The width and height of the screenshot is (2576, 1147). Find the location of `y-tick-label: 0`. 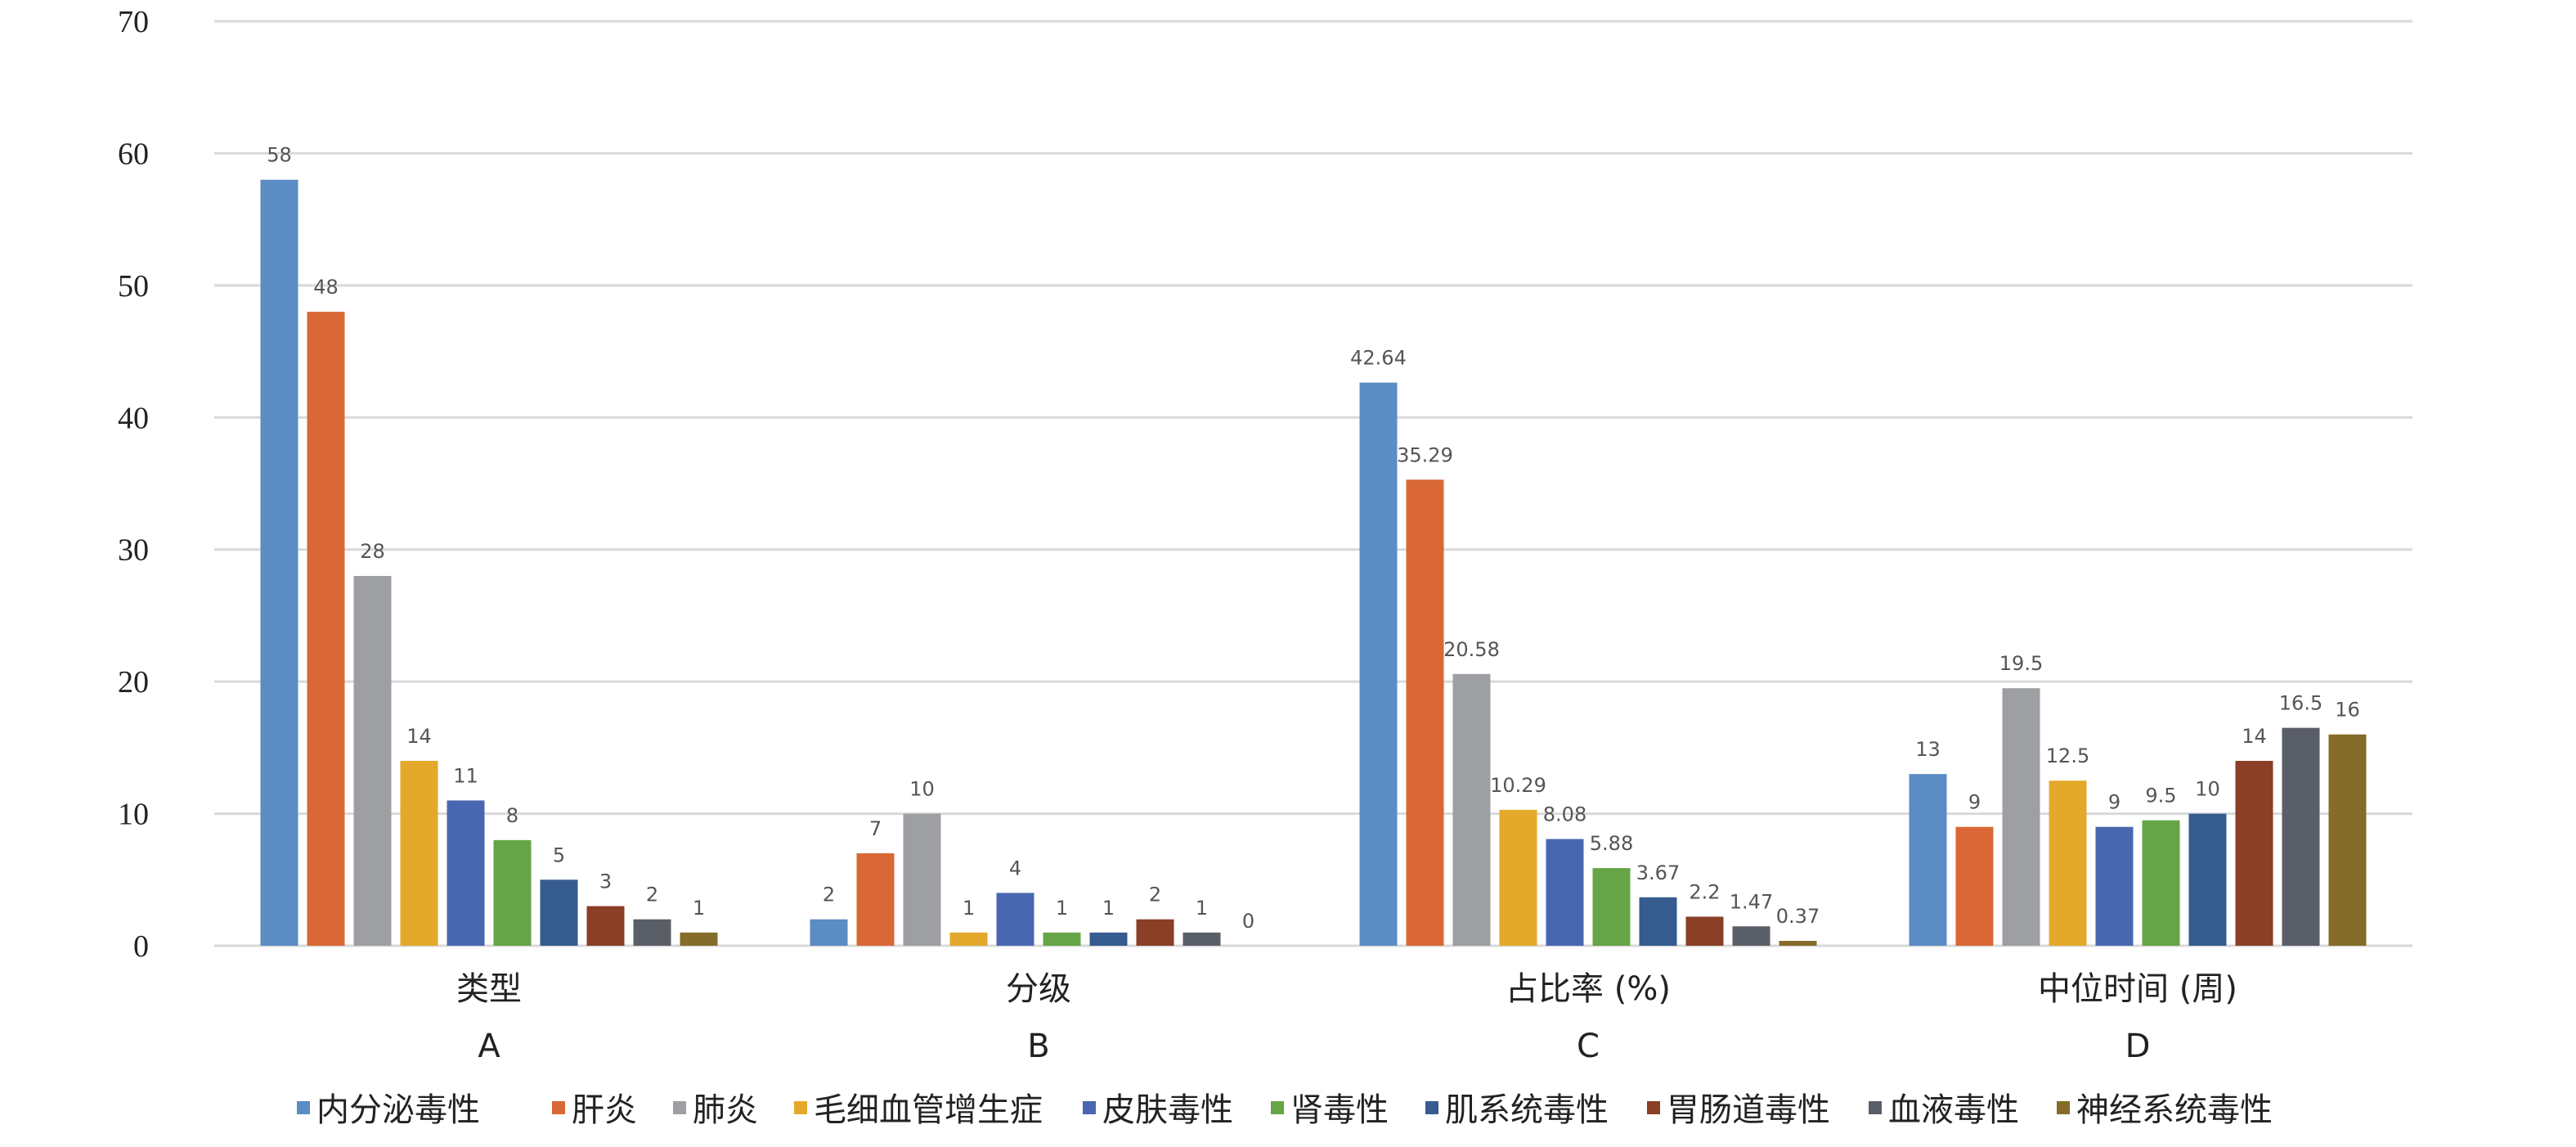

y-tick-label: 0 is located at coordinates (141, 946).